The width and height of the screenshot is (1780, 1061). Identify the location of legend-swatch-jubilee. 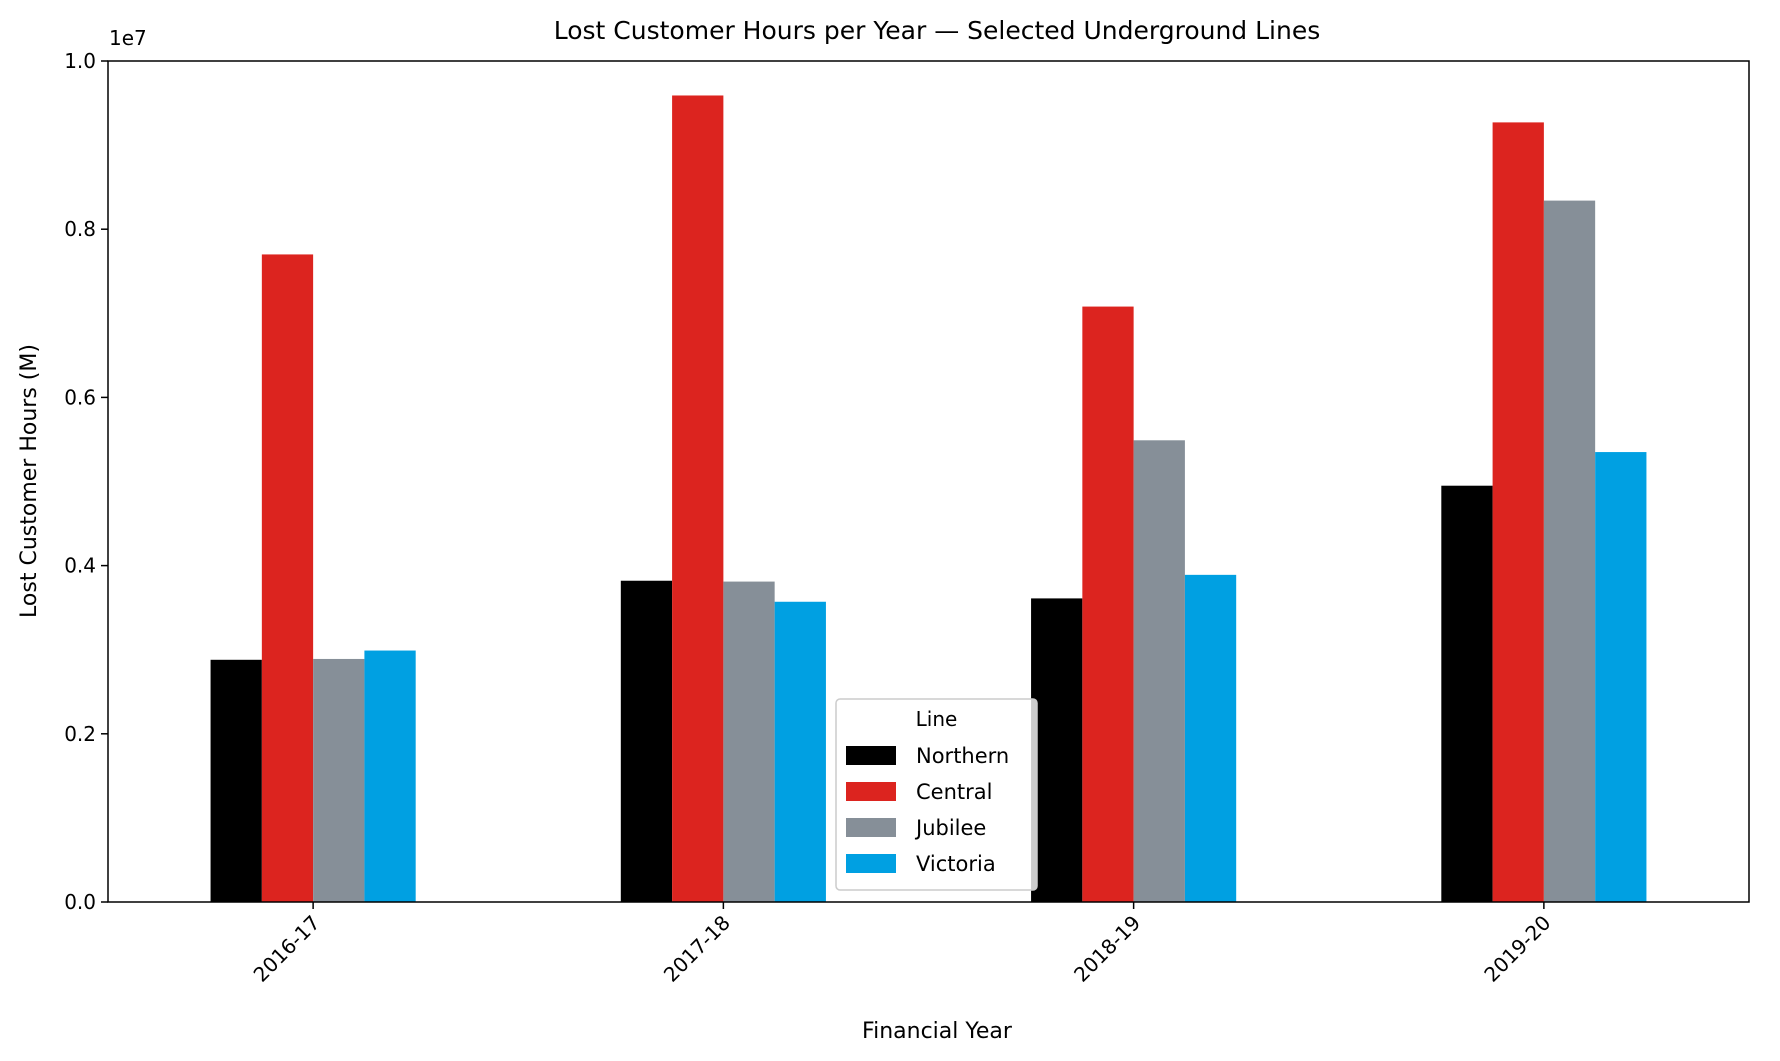
(871, 827).